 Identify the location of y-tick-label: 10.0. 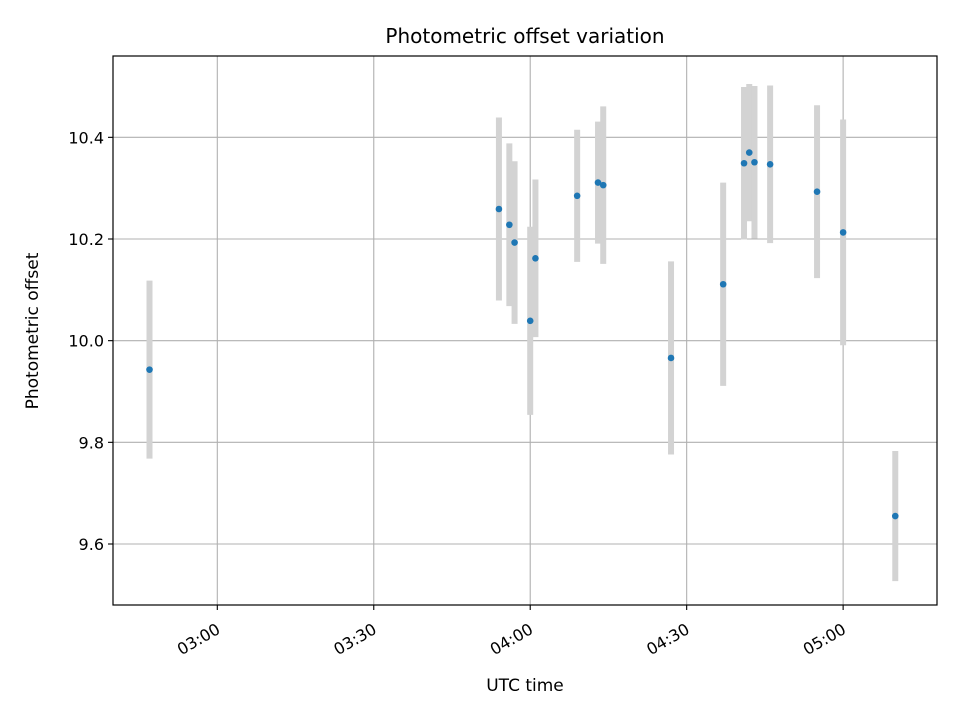
(86, 341).